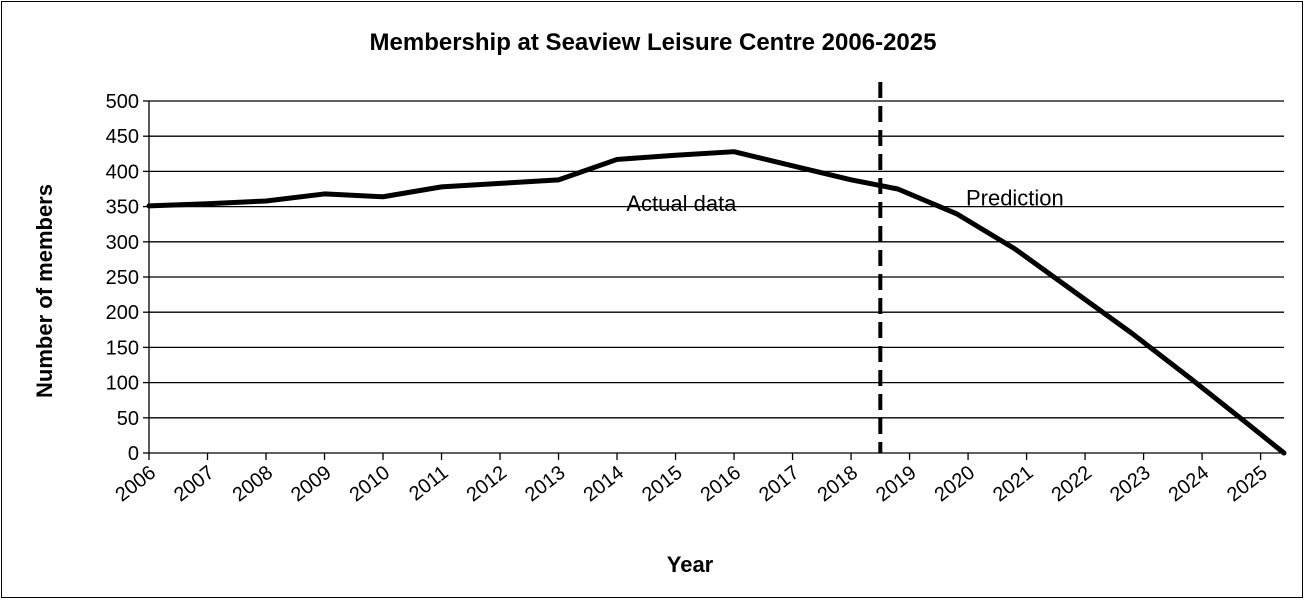  Describe the element at coordinates (545, 484) in the screenshot. I see `x-tick-label-2013: 2013` at that location.